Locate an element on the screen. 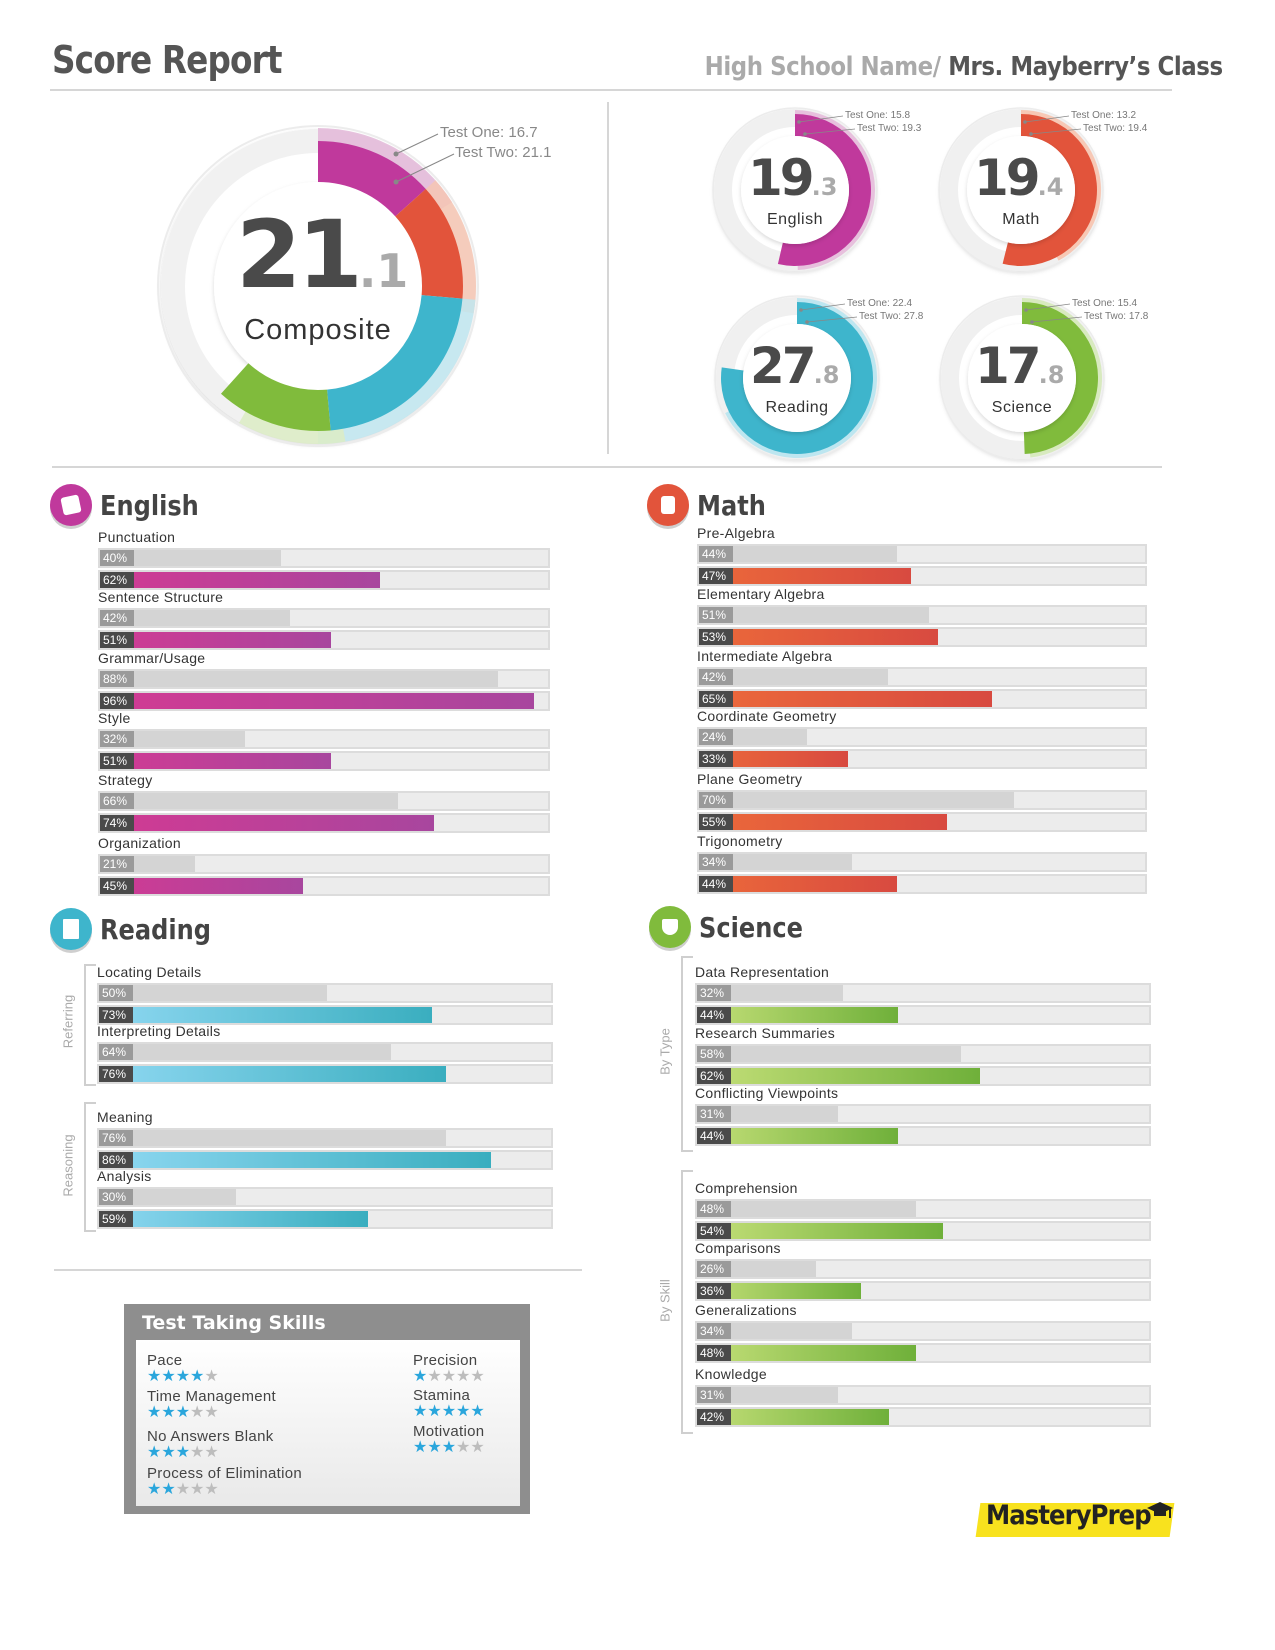  english-skill-0: Punctuation 40% 62% is located at coordinates (324, 559).